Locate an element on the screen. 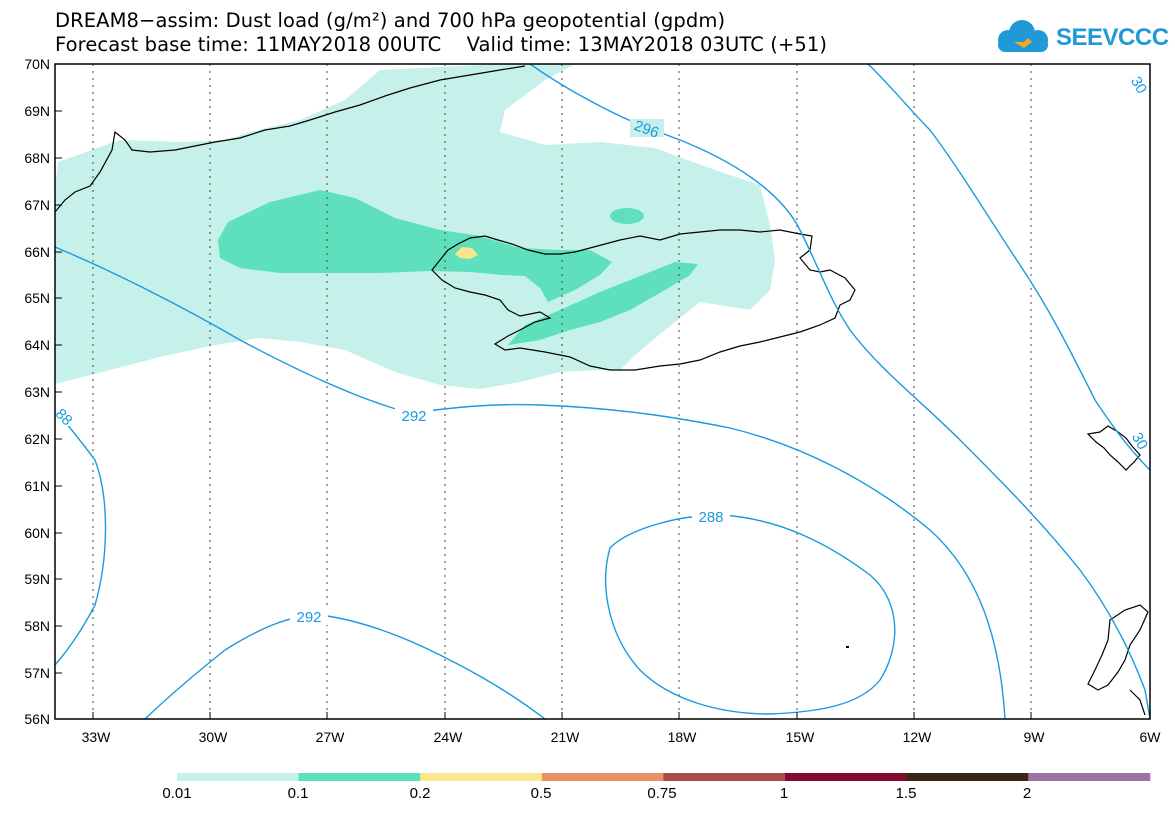 The width and height of the screenshot is (1175, 815). lon-label: 21W is located at coordinates (566, 737).